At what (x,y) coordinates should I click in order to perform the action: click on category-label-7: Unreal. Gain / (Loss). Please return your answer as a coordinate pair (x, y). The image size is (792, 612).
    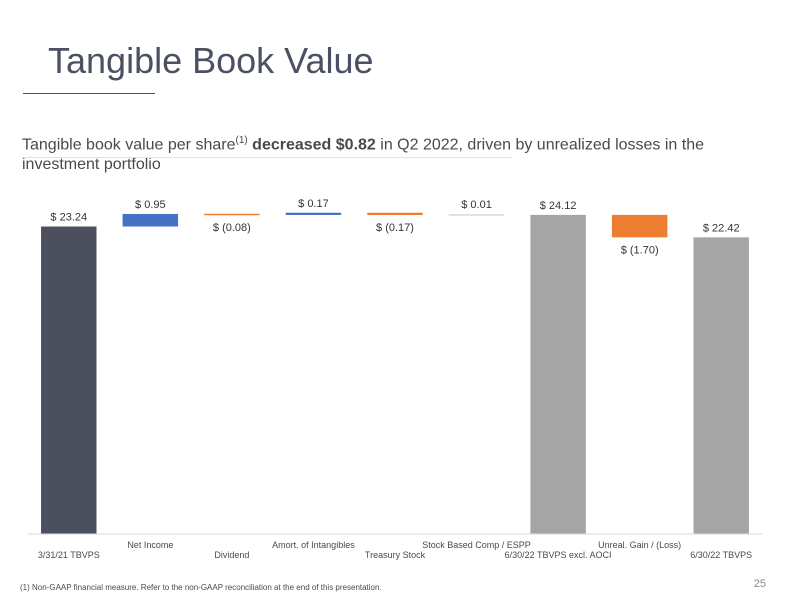
    Looking at the image, I should click on (639, 545).